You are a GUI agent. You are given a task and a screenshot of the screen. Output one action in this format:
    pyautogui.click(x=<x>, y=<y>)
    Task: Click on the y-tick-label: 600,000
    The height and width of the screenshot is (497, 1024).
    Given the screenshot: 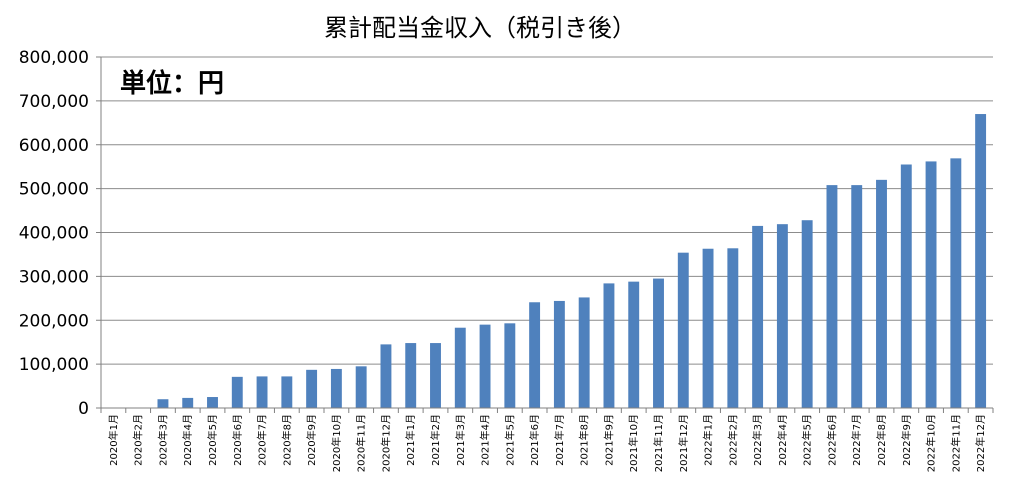 What is the action you would take?
    pyautogui.click(x=54, y=146)
    